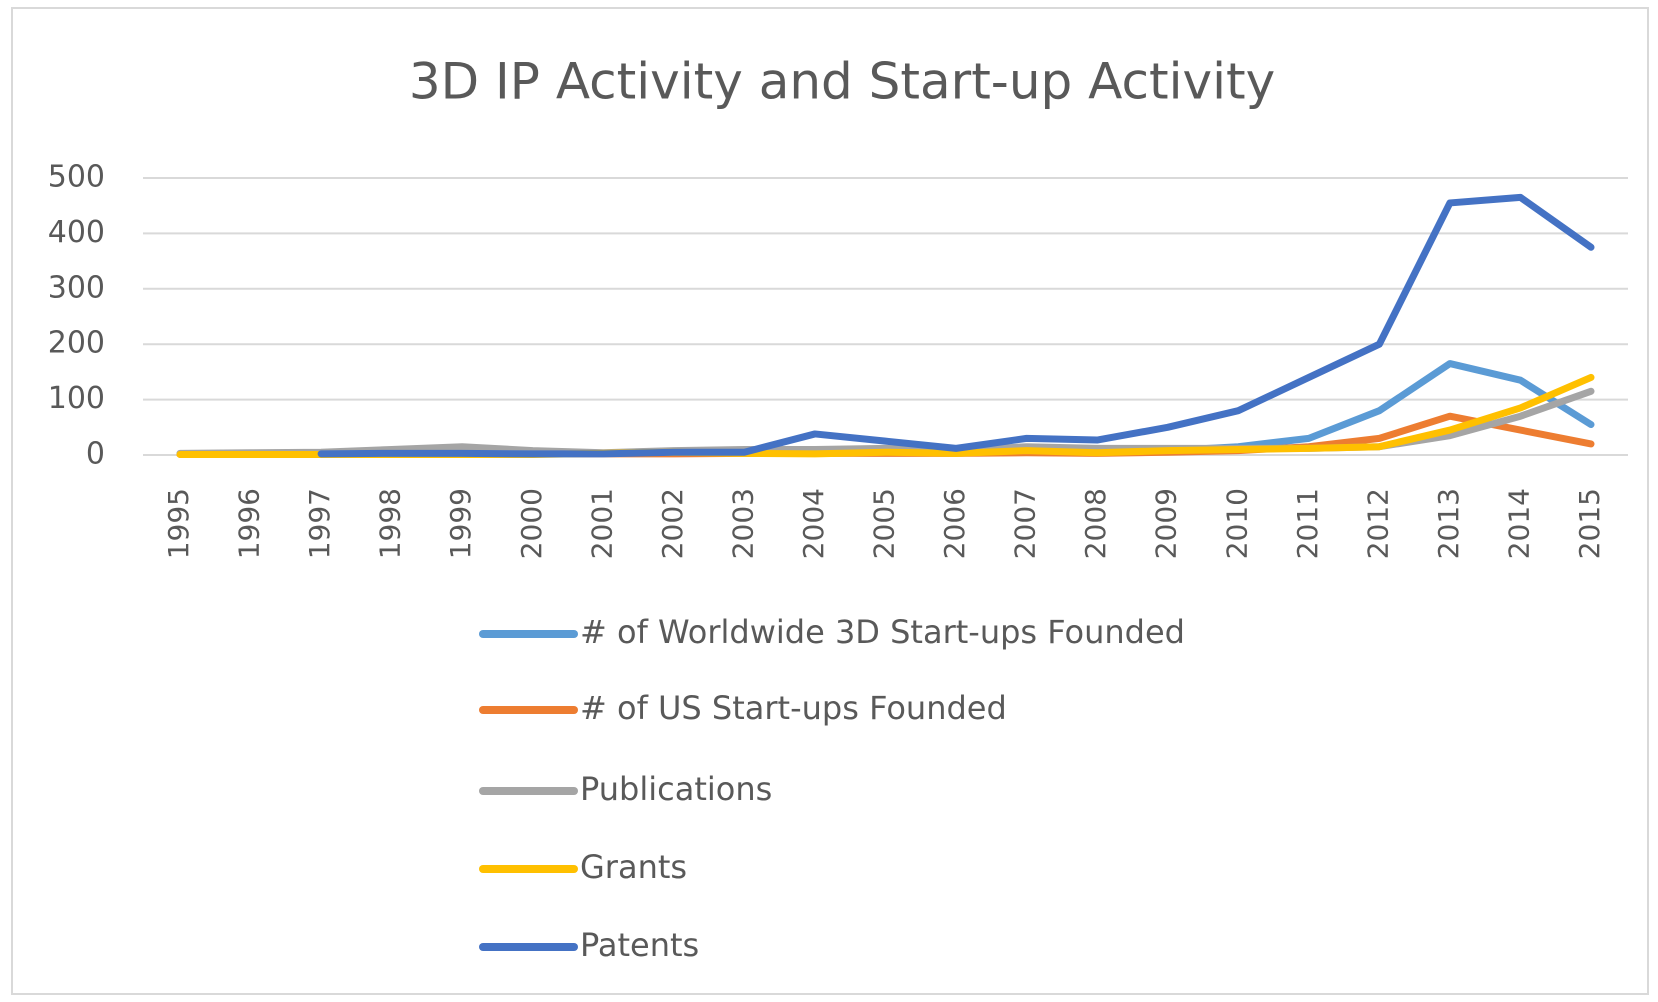 The height and width of the screenshot is (1002, 1658). What do you see at coordinates (672, 523) in the screenshot?
I see `x-tick-label: 2002` at bounding box center [672, 523].